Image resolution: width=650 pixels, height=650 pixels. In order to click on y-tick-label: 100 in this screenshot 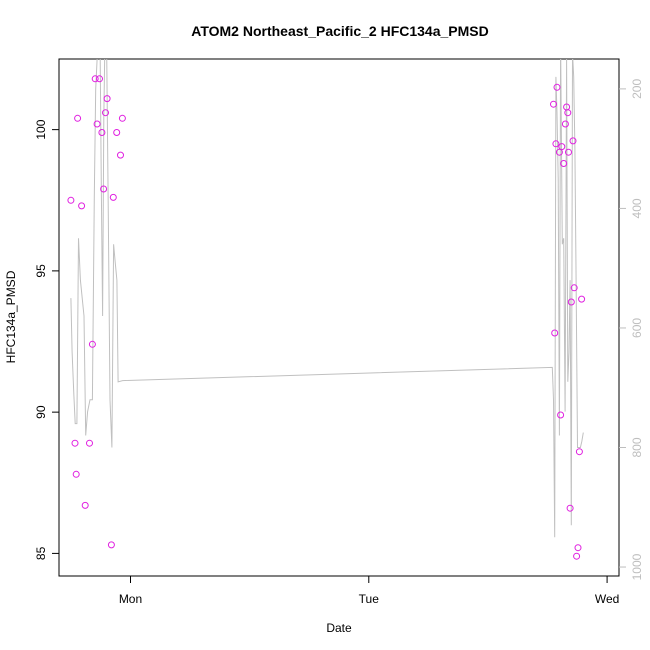, I will do `click(41, 129)`.